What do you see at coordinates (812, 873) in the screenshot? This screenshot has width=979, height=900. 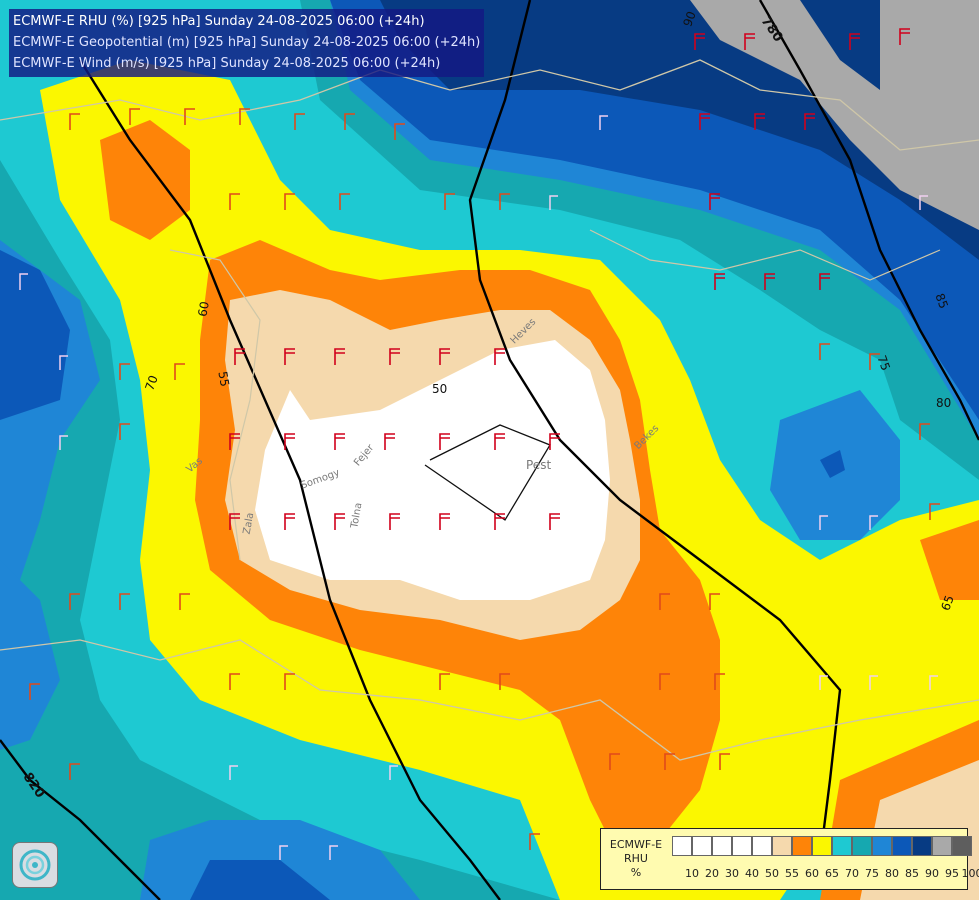 I see `legend-tick-label: 60` at bounding box center [812, 873].